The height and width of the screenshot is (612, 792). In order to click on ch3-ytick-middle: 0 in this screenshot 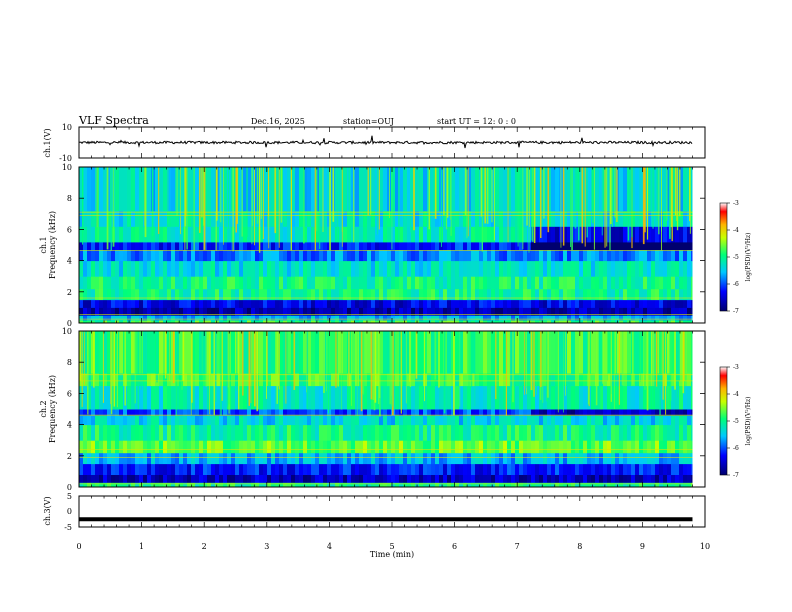, I will do `click(69, 511)`.